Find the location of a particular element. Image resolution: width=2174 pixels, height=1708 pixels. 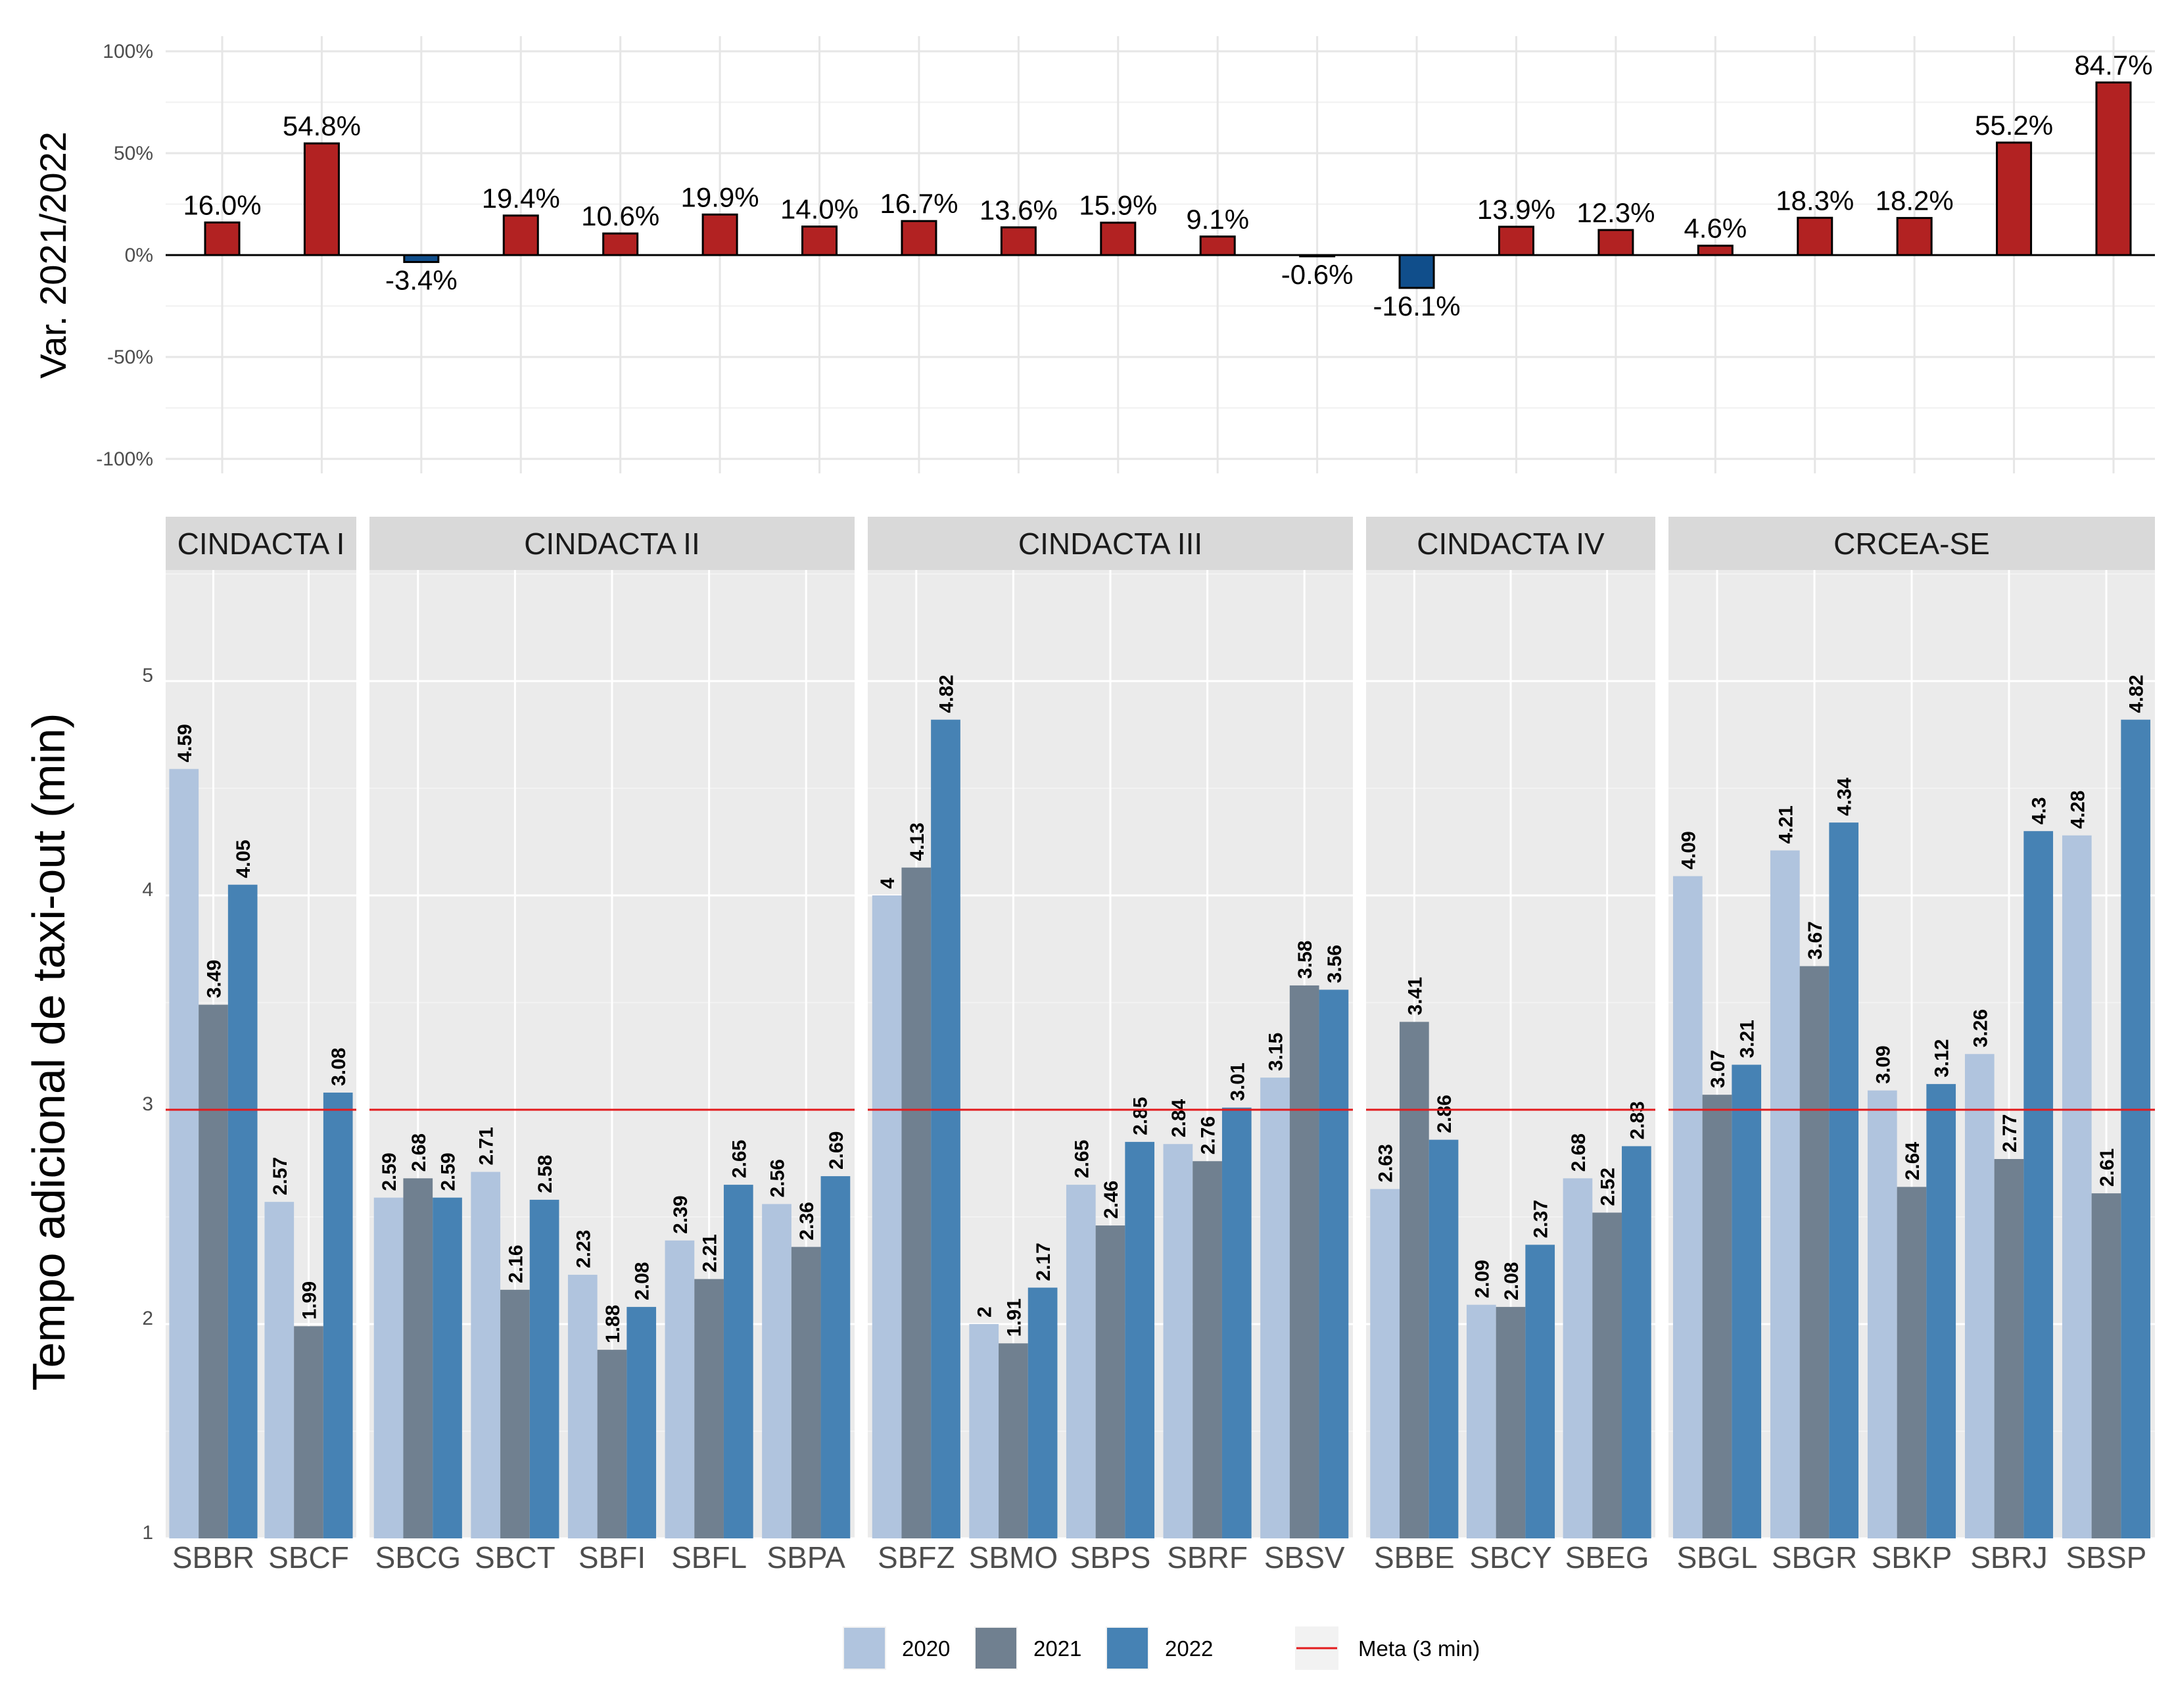

bar-value-label: 2.46 is located at coordinates (1111, 1200).